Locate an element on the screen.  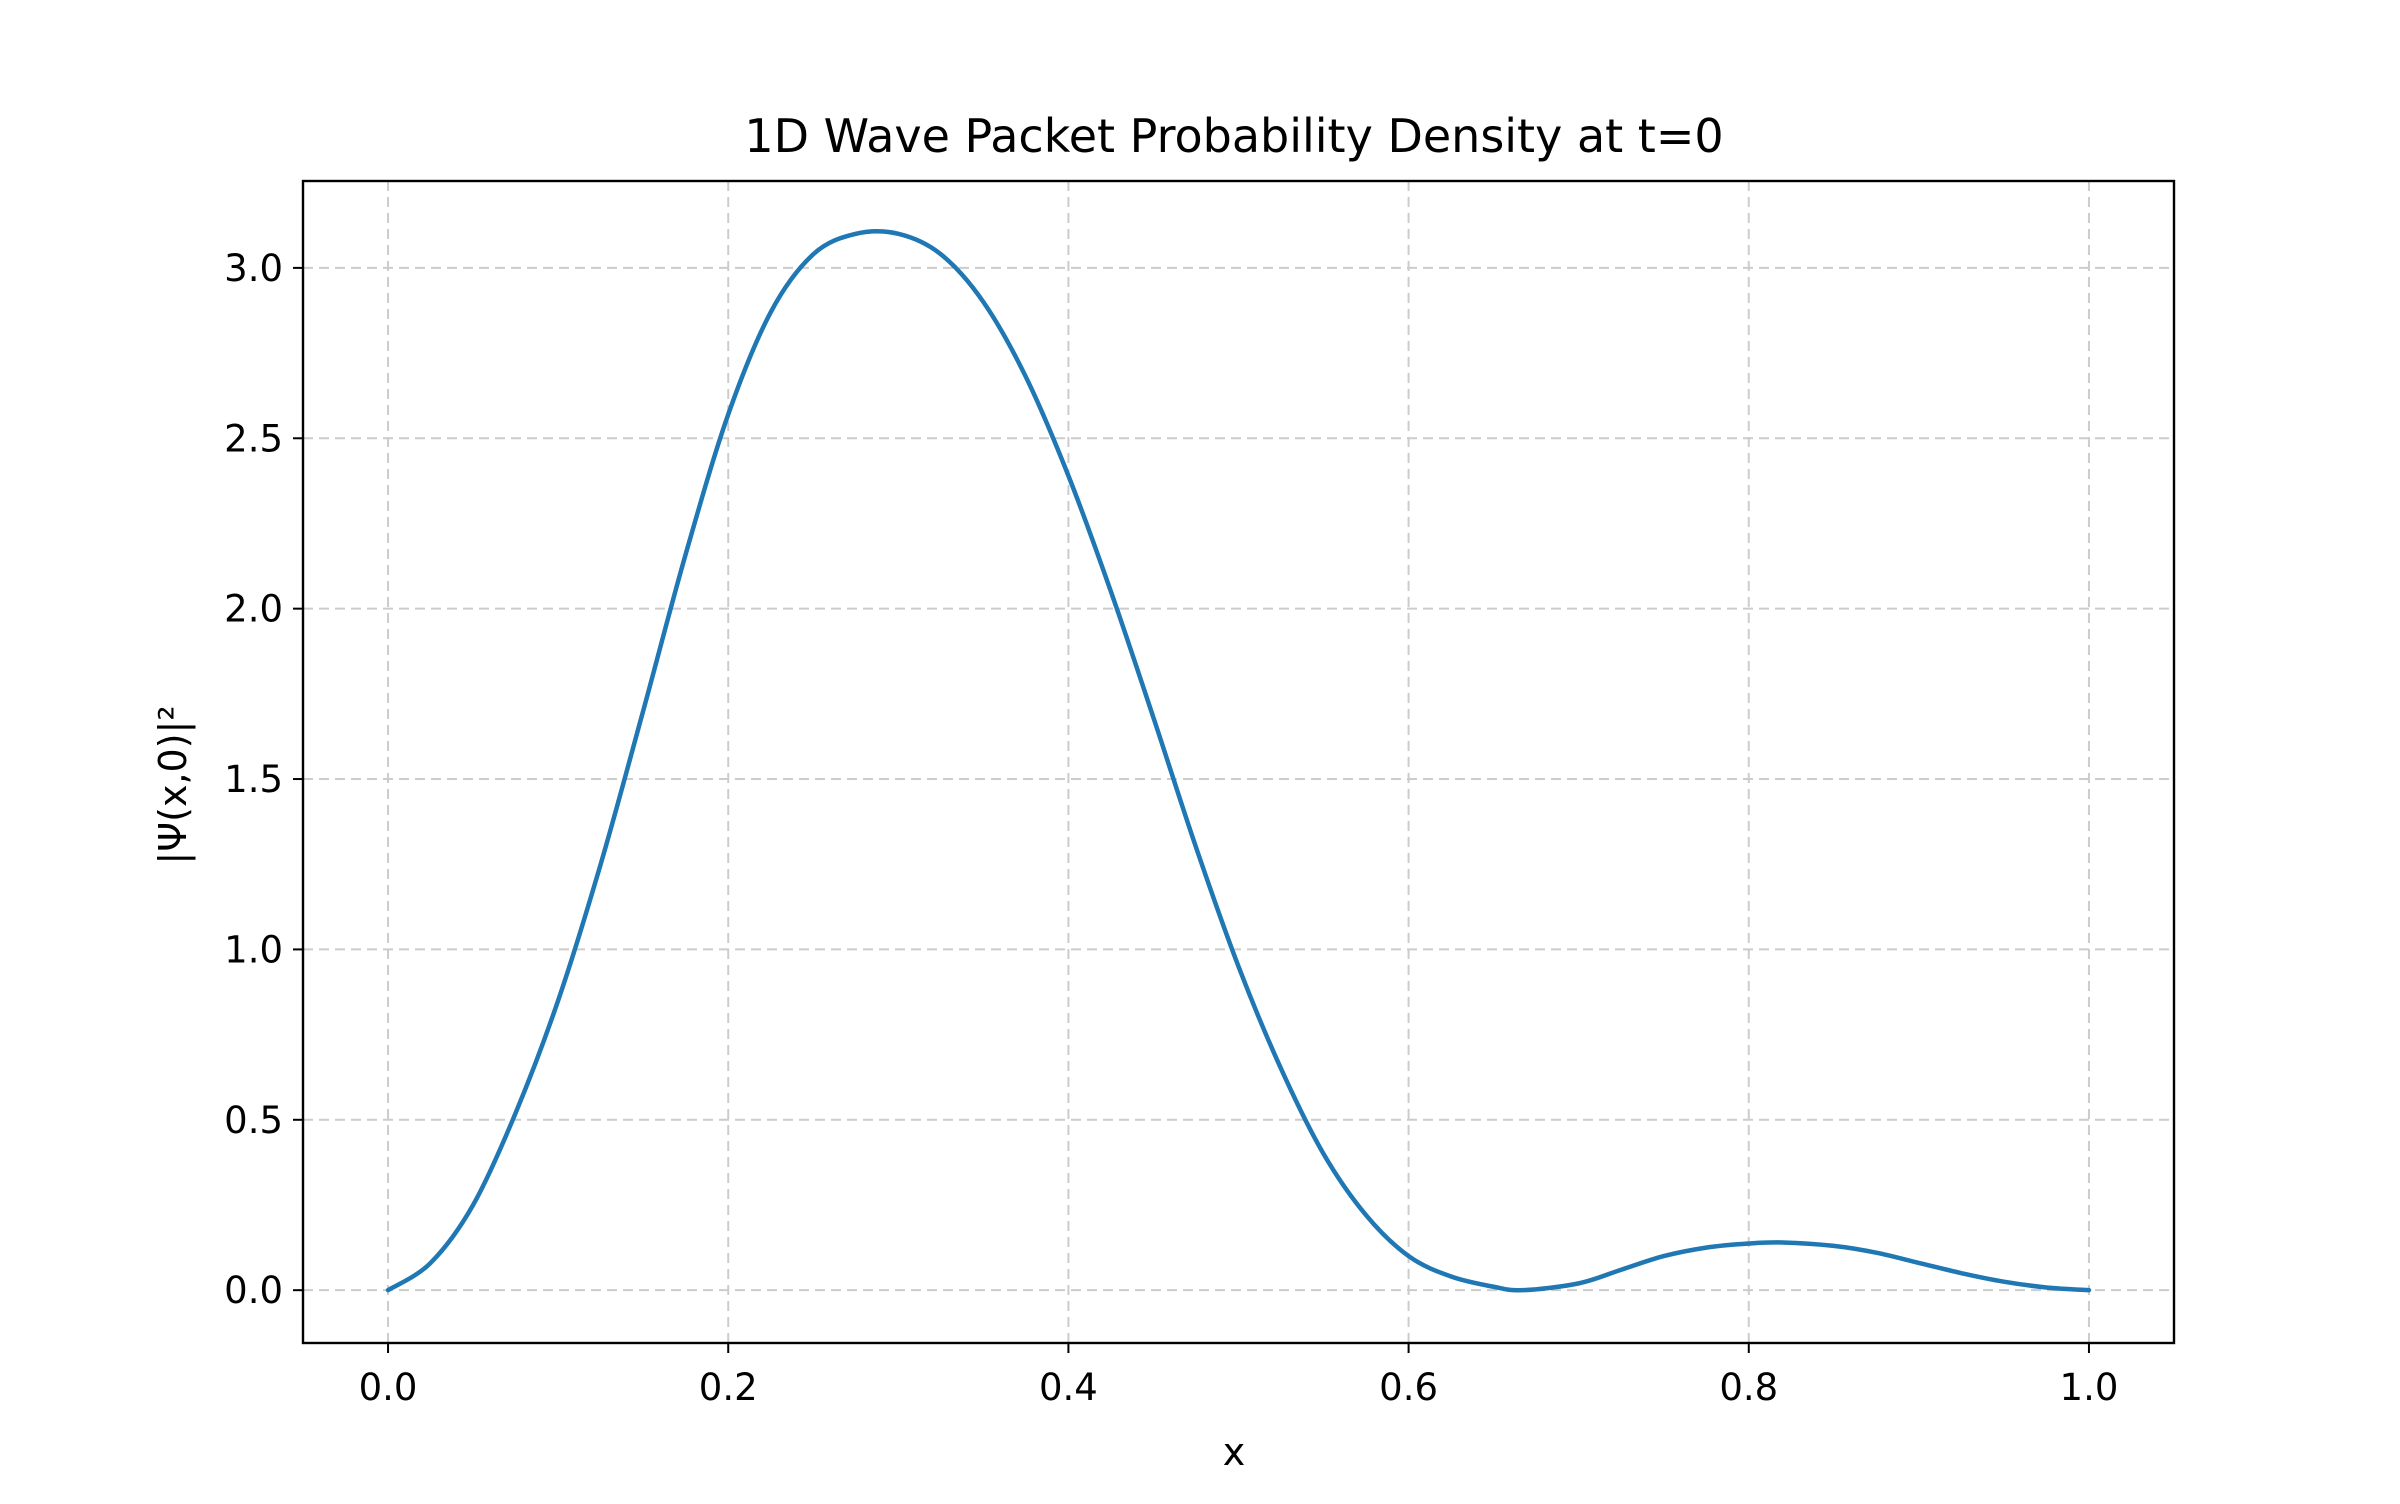
y-tick-label: 0.0 is located at coordinates (253, 1290).